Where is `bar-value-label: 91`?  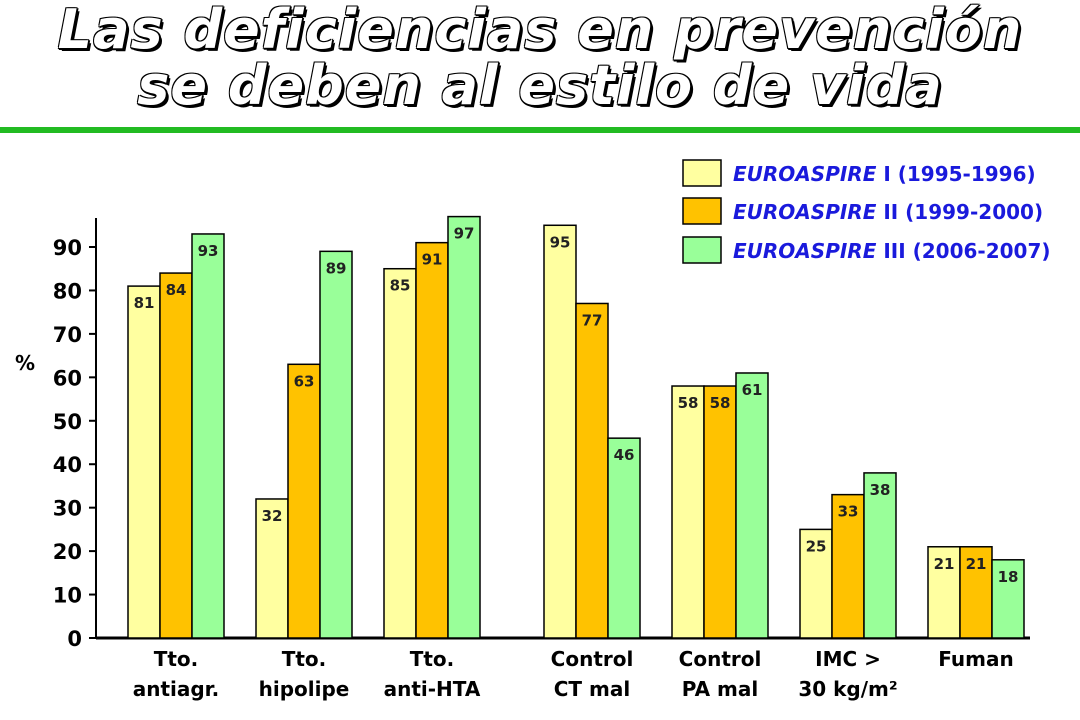
bar-value-label: 91 is located at coordinates (432, 260).